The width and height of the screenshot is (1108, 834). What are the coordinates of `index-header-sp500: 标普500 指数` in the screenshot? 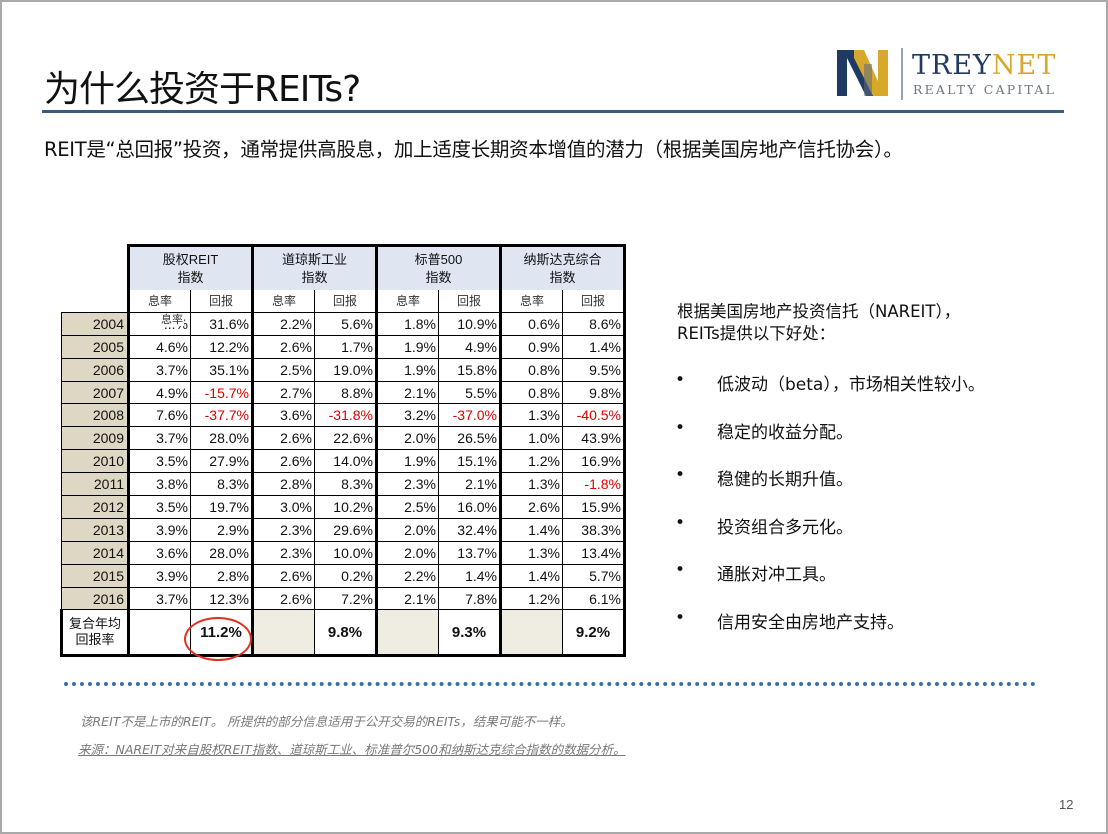 It's located at (438, 267).